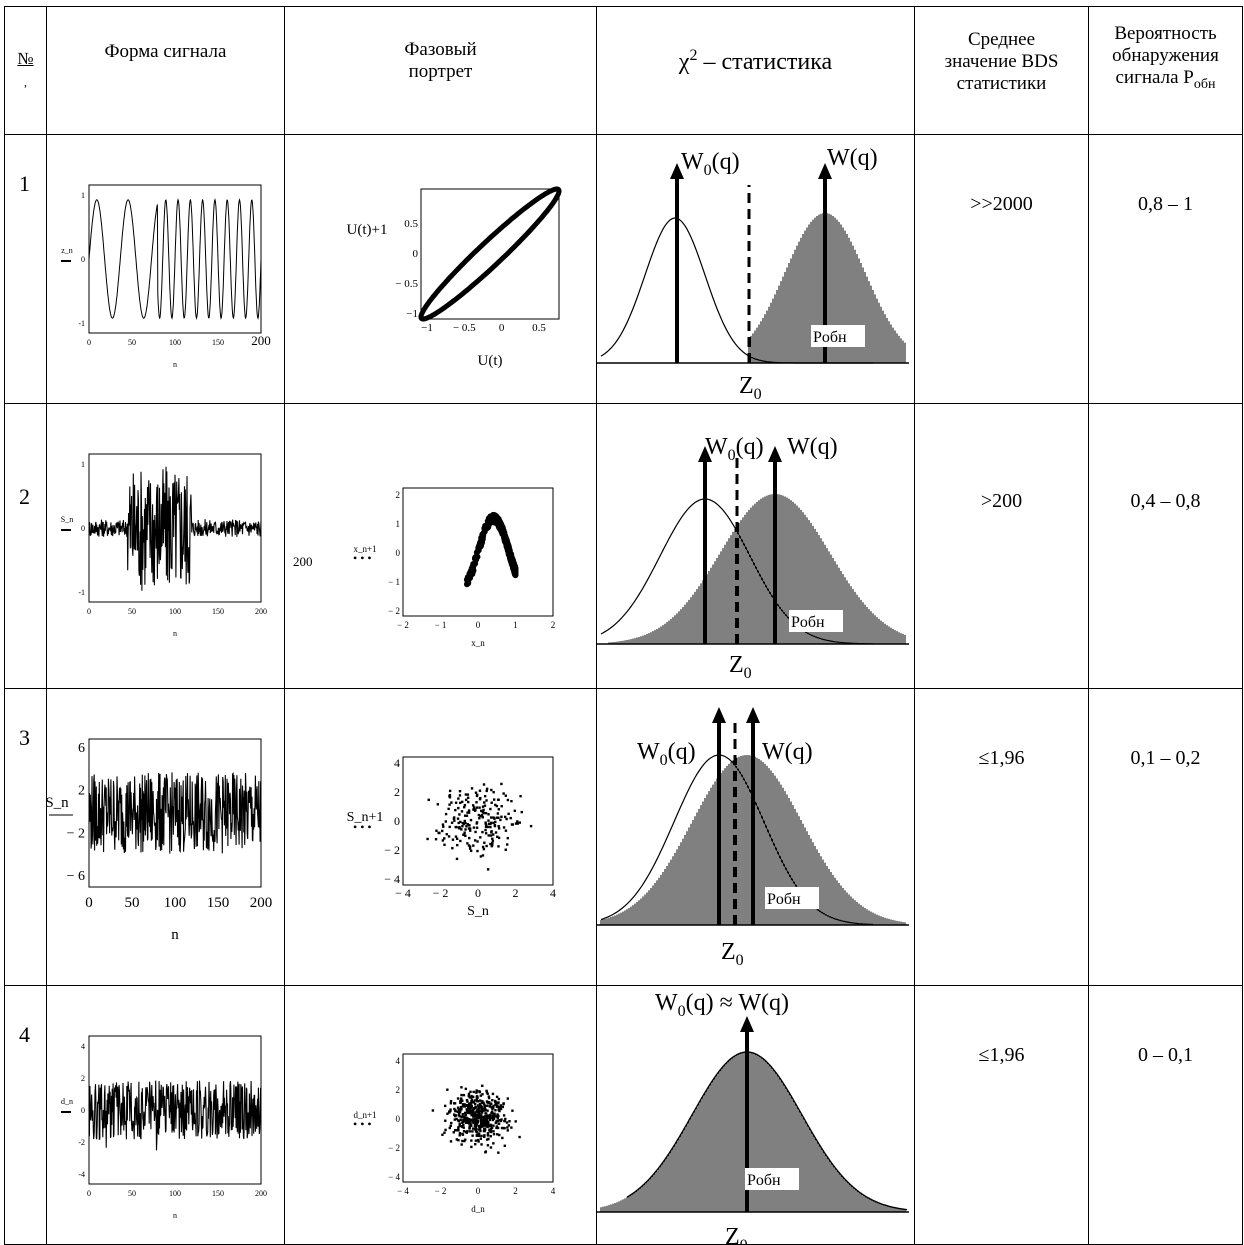 This screenshot has width=1244, height=1245. What do you see at coordinates (81, 748) in the screenshot?
I see `signal-ytick: 6` at bounding box center [81, 748].